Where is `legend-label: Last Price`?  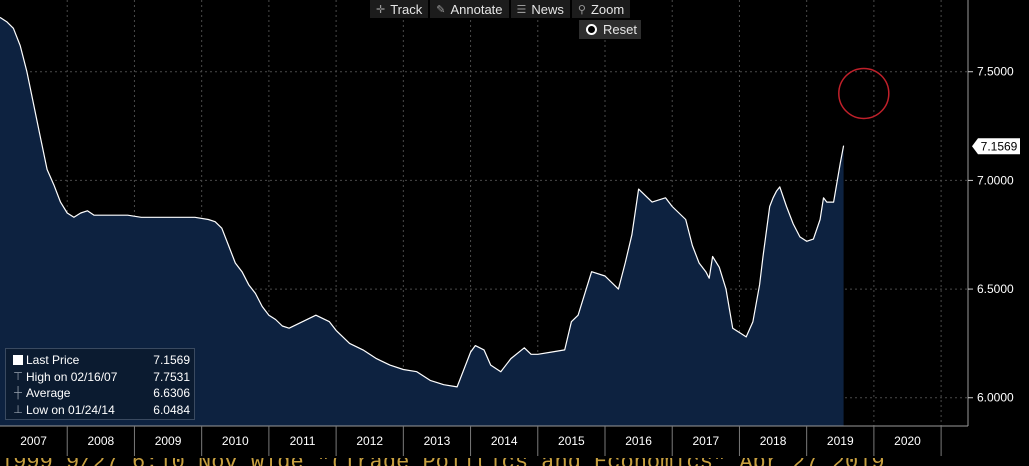
legend-label: Last Price is located at coordinates (53, 360).